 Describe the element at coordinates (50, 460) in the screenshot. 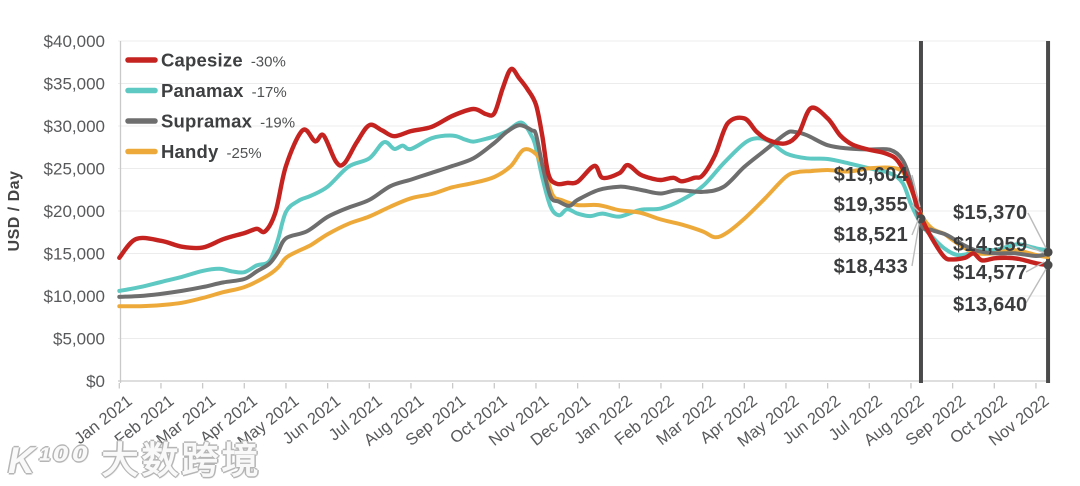

I see `watermark-logo: K¹⁰⁰` at that location.